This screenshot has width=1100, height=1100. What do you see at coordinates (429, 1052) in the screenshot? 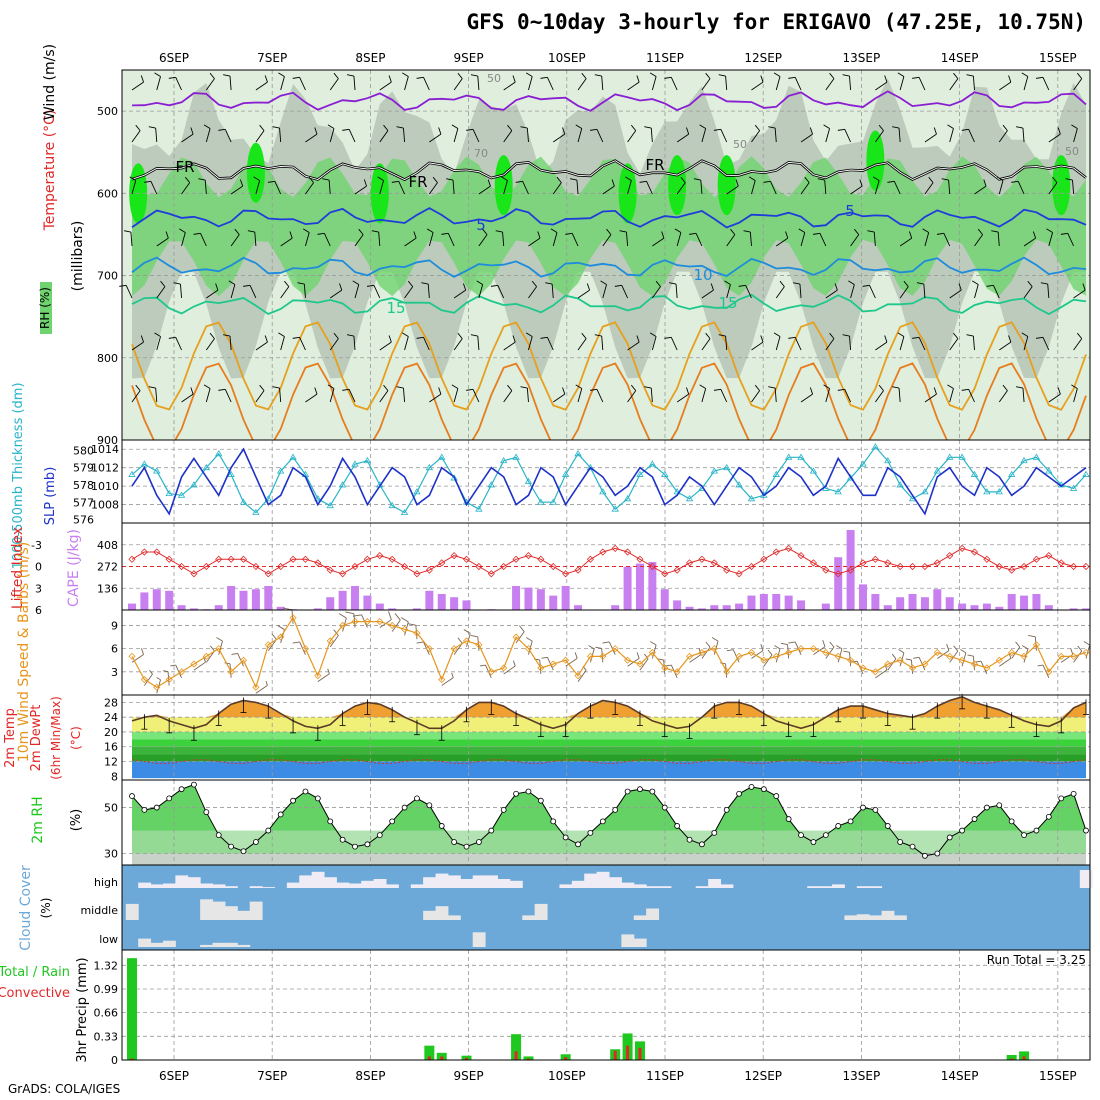
I see `precip-total-bar` at bounding box center [429, 1052].